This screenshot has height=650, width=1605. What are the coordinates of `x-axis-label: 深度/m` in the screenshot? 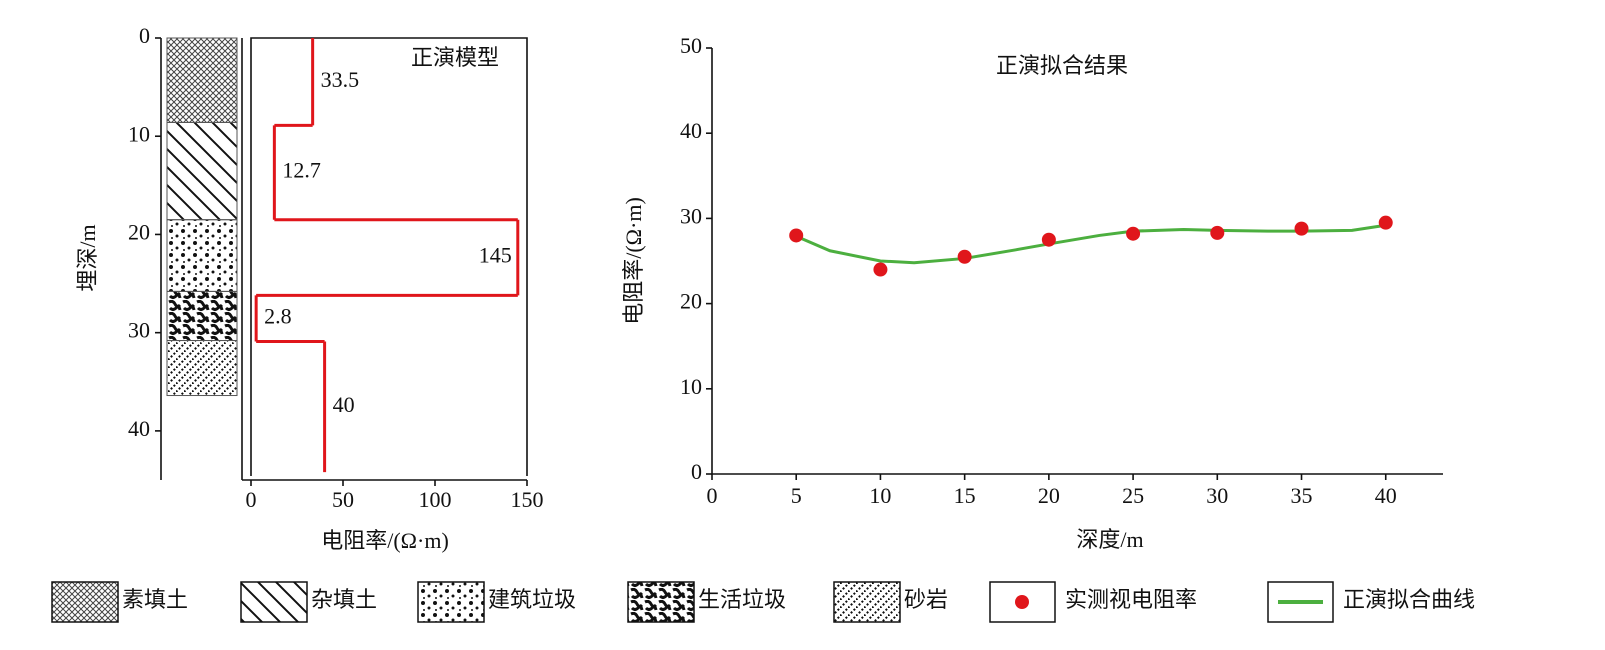 It's located at (1109, 539).